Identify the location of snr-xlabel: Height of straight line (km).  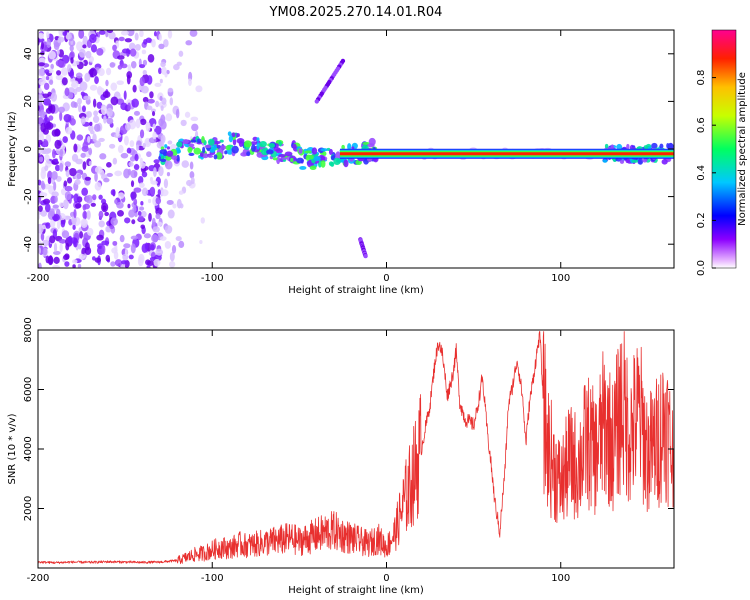
(356, 590).